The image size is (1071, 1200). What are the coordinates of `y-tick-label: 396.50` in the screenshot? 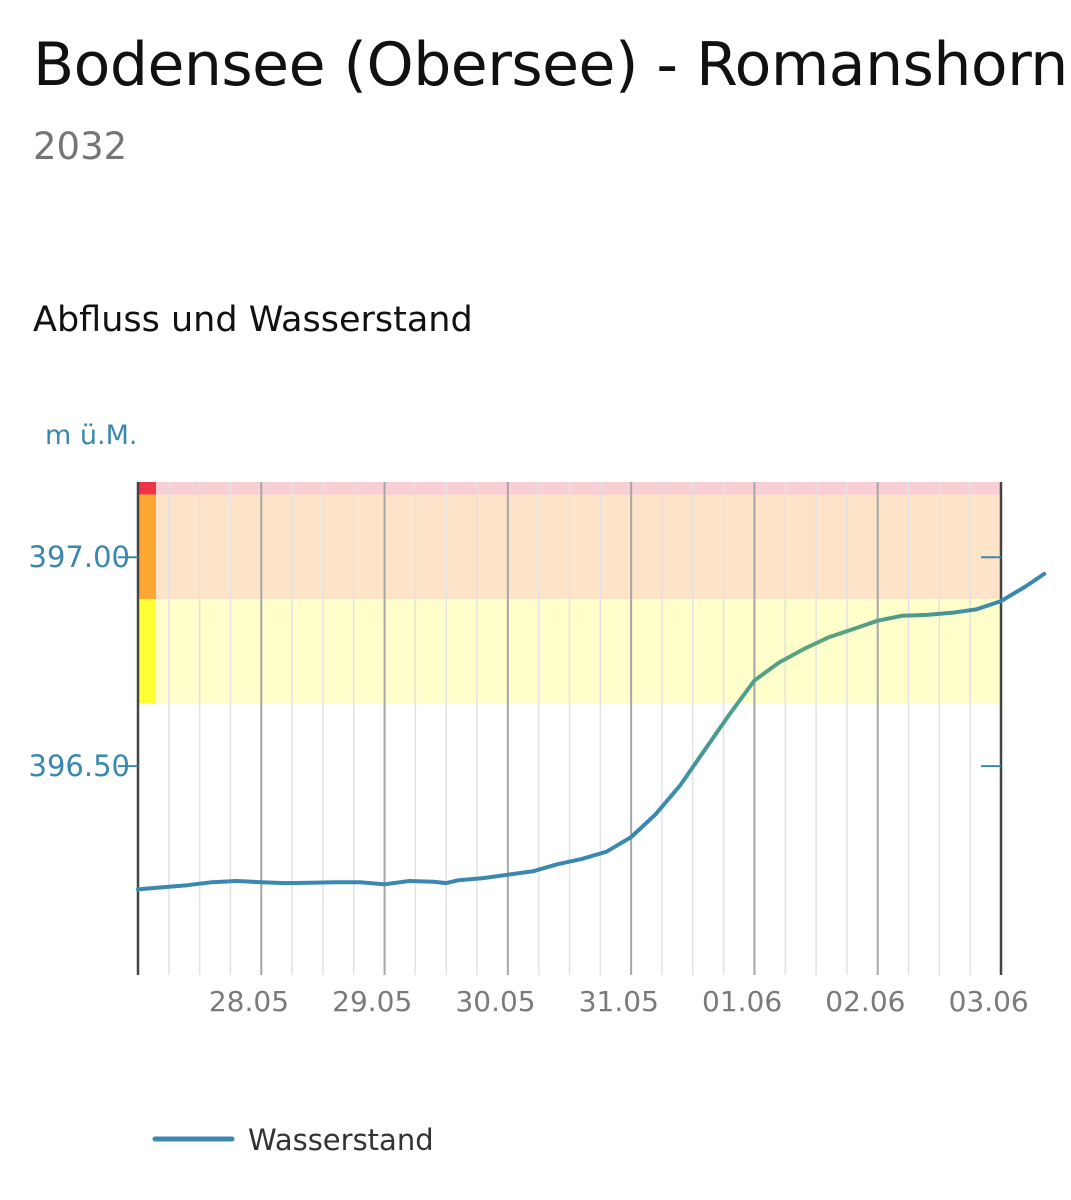 It's located at (79, 766).